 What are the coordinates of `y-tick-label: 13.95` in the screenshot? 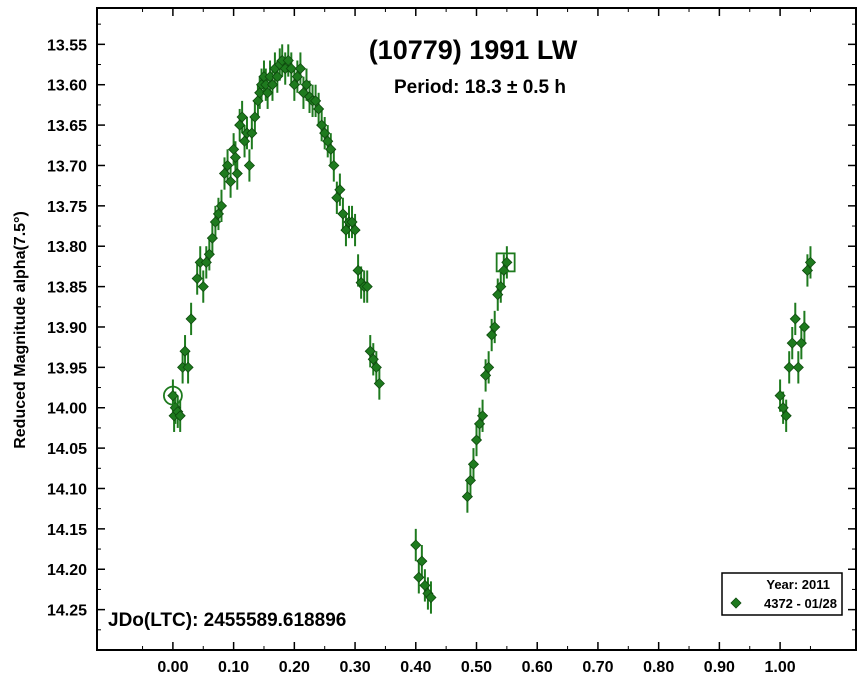 It's located at (67, 368).